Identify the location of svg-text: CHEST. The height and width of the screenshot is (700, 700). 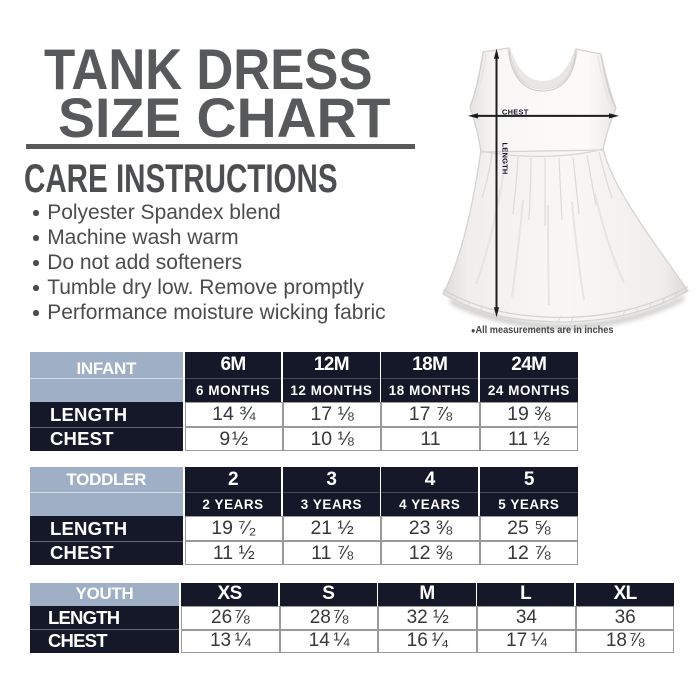
(515, 111).